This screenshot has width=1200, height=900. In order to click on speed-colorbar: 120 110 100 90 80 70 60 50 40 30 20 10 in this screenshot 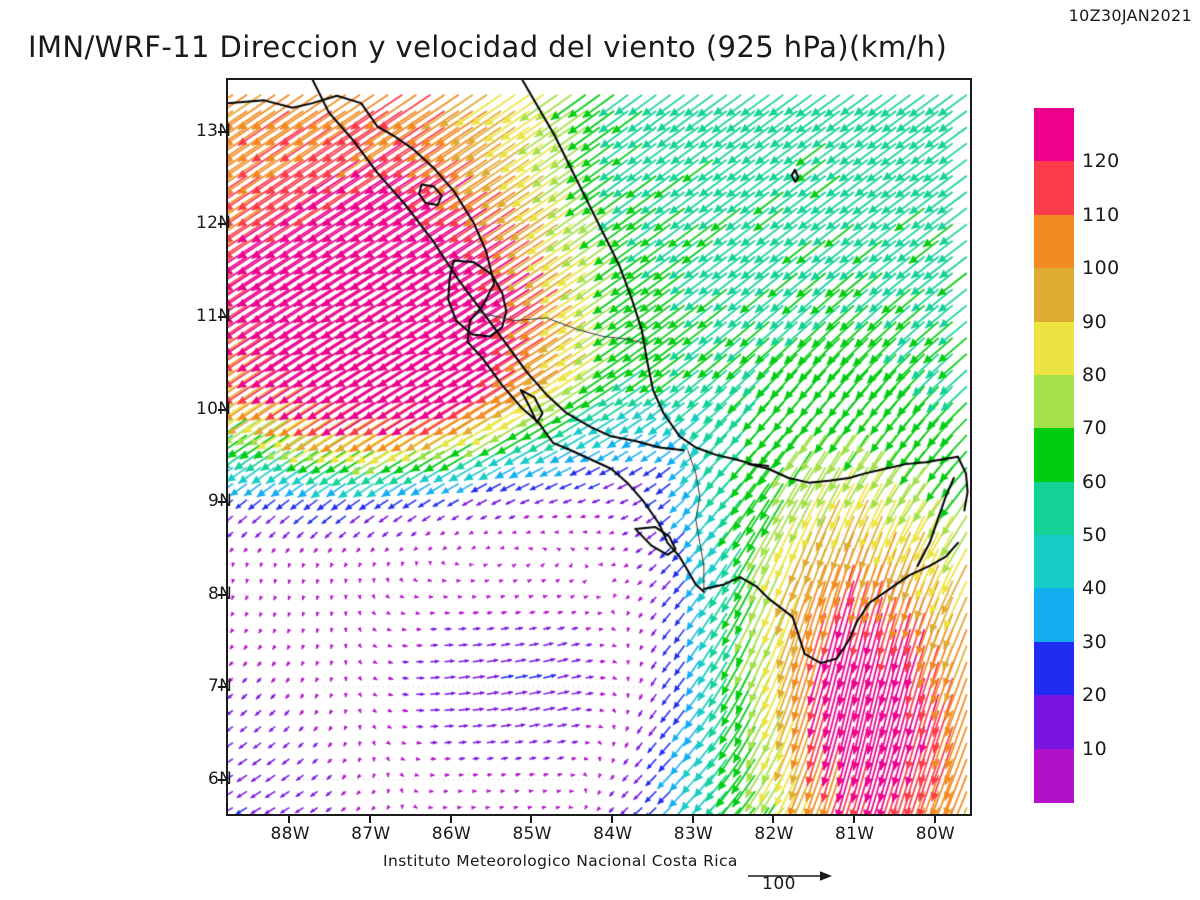, I will do `click(1076, 455)`.